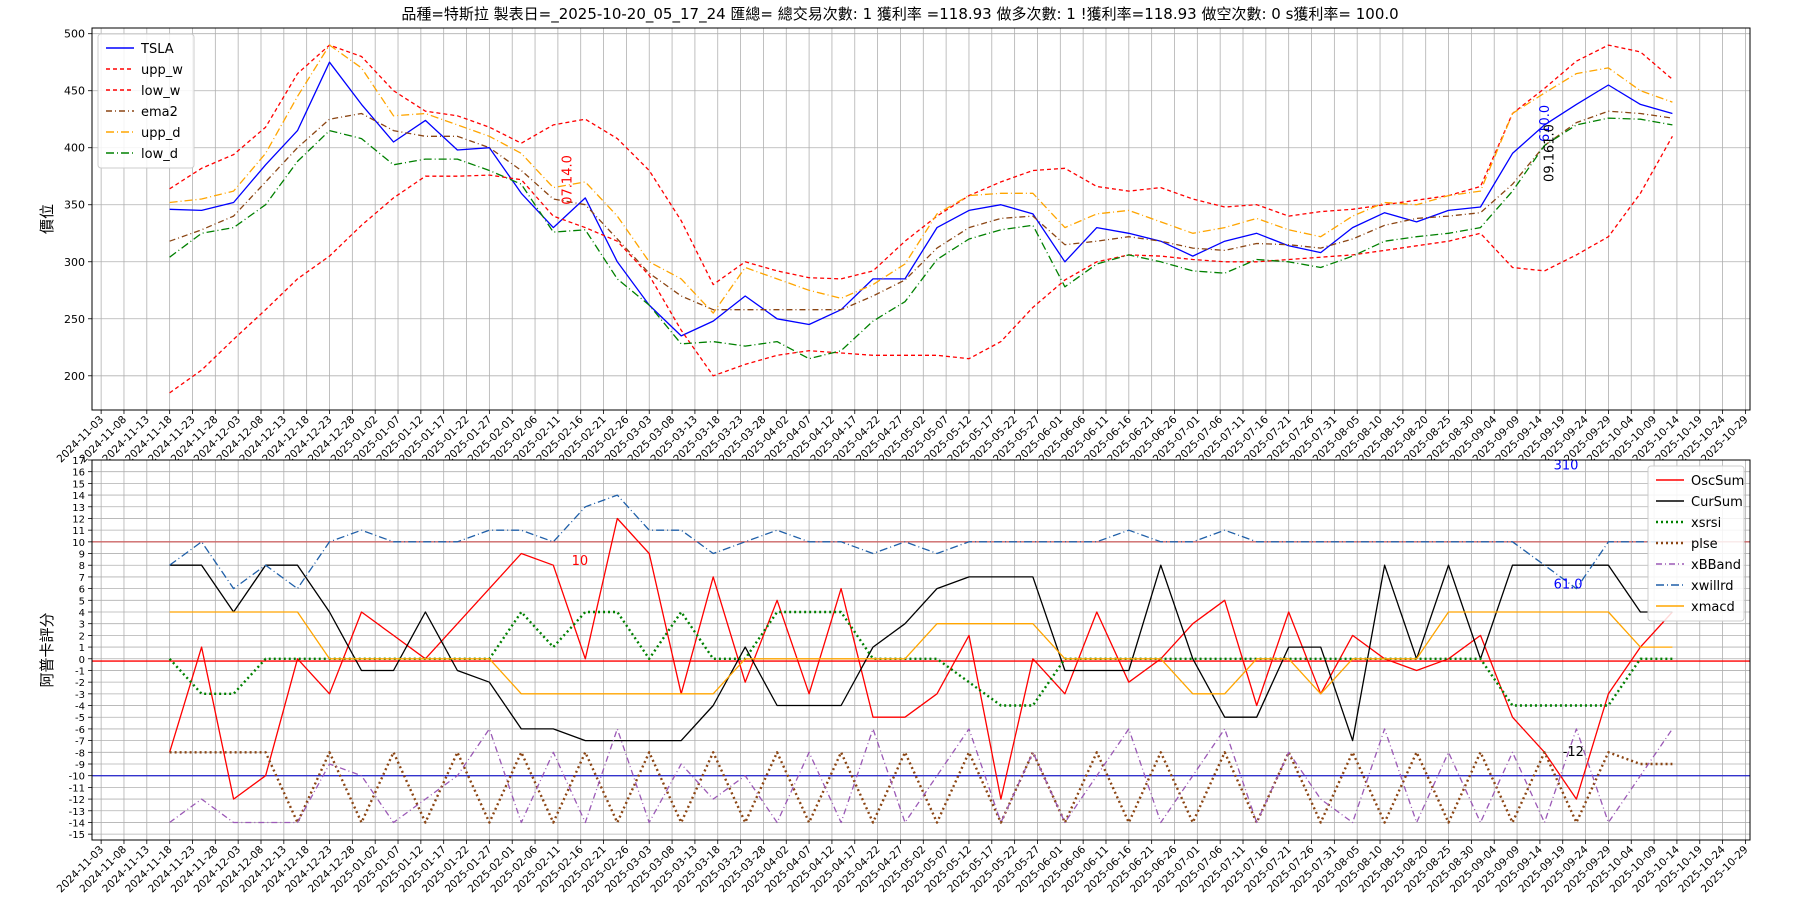 The width and height of the screenshot is (1800, 900). I want to click on y-tick-label: -15, so click(77, 835).